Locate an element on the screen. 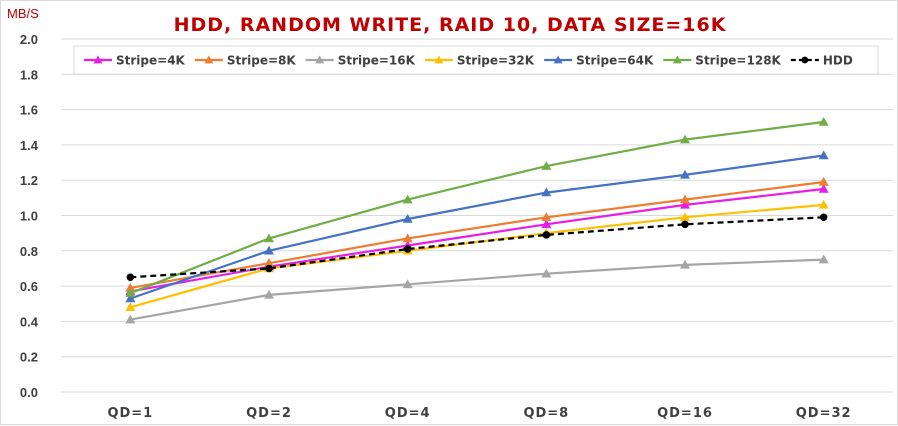  x-tick-label: QD=4 is located at coordinates (408, 413).